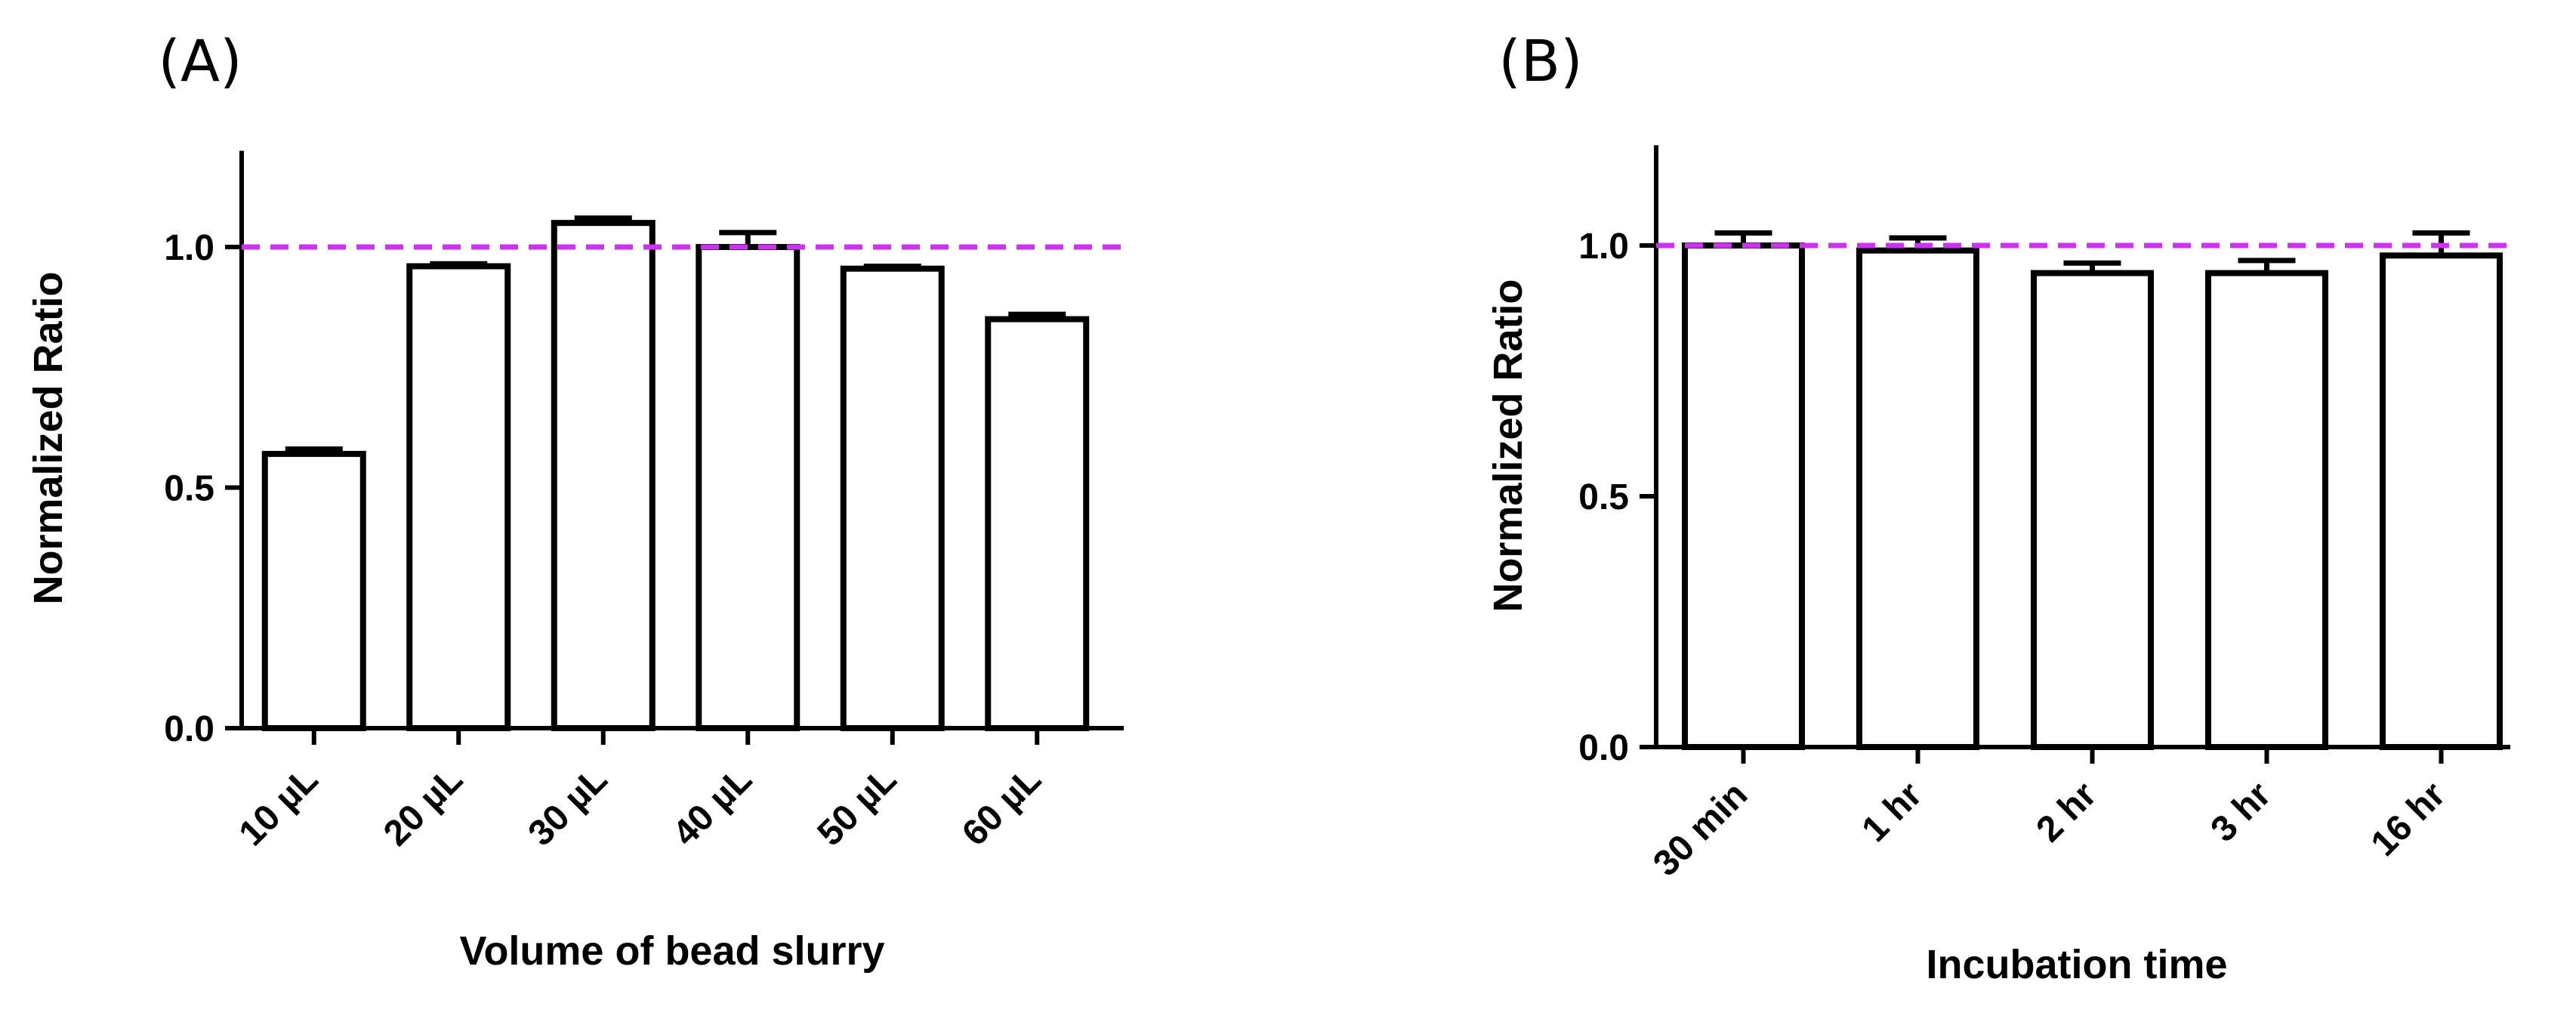  What do you see at coordinates (200, 60) in the screenshot?
I see `panel-label: (A)` at bounding box center [200, 60].